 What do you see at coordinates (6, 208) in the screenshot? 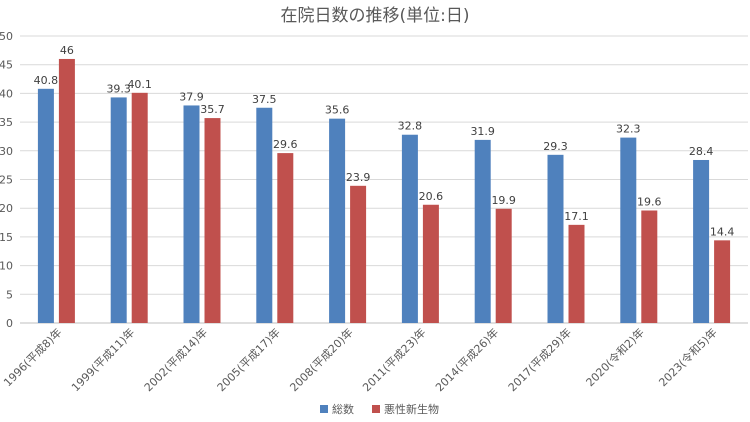
I see `y-tick-label: 20` at bounding box center [6, 208].